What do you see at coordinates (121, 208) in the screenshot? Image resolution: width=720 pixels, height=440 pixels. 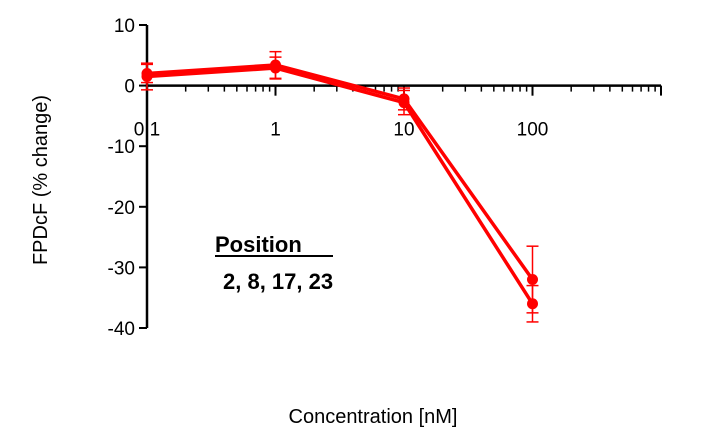 I see `y-tick-label: -20` at bounding box center [121, 208].